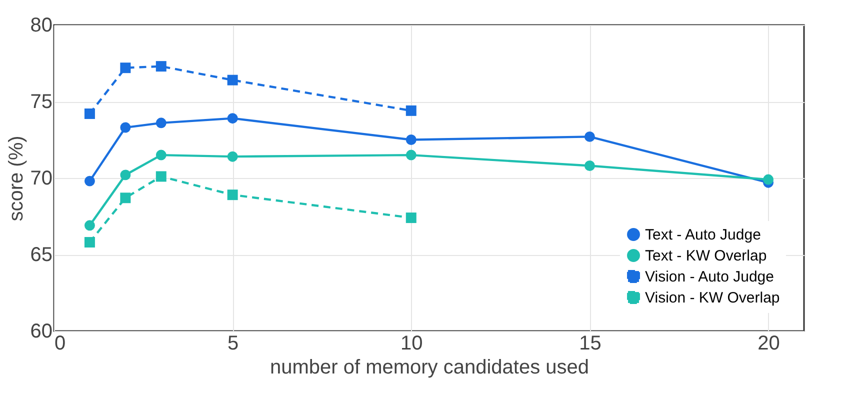  What do you see at coordinates (233, 343) in the screenshot?
I see `x-tick-label: 5` at bounding box center [233, 343].